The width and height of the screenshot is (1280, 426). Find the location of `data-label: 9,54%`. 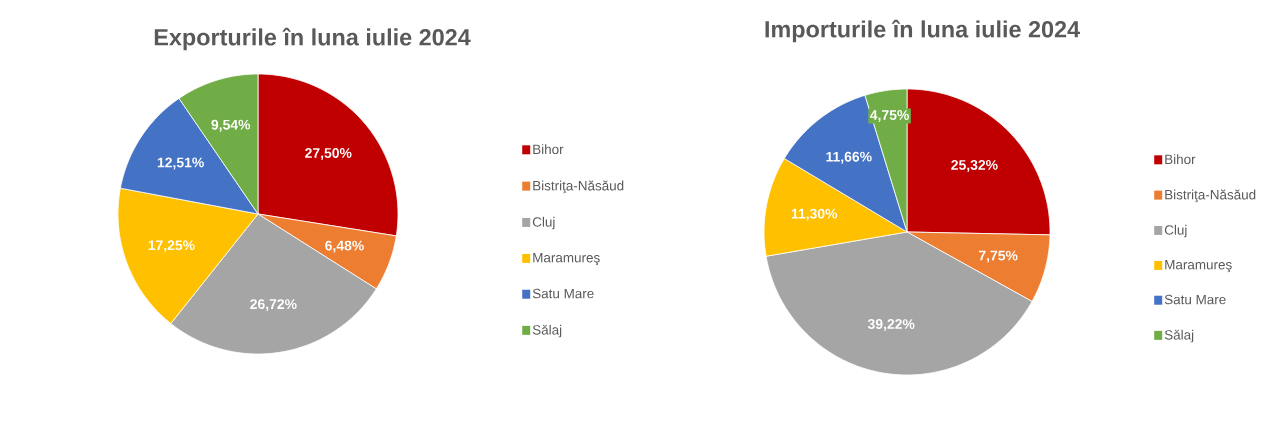

data-label: 9,54% is located at coordinates (231, 125).